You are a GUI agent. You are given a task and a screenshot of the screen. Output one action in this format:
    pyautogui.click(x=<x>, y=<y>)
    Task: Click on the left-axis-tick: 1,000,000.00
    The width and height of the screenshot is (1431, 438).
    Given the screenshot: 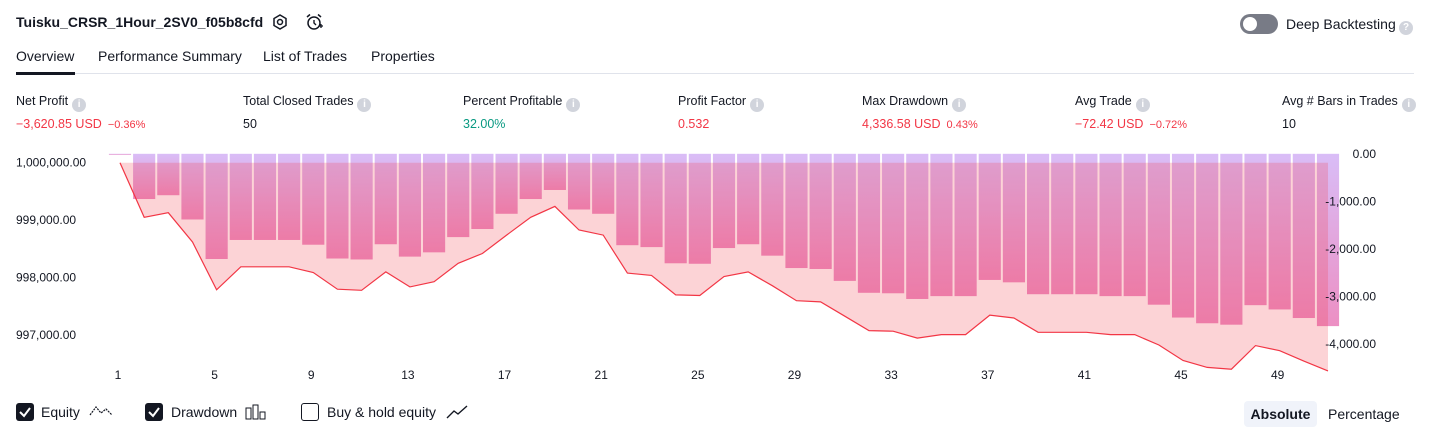 What is the action you would take?
    pyautogui.click(x=51, y=163)
    